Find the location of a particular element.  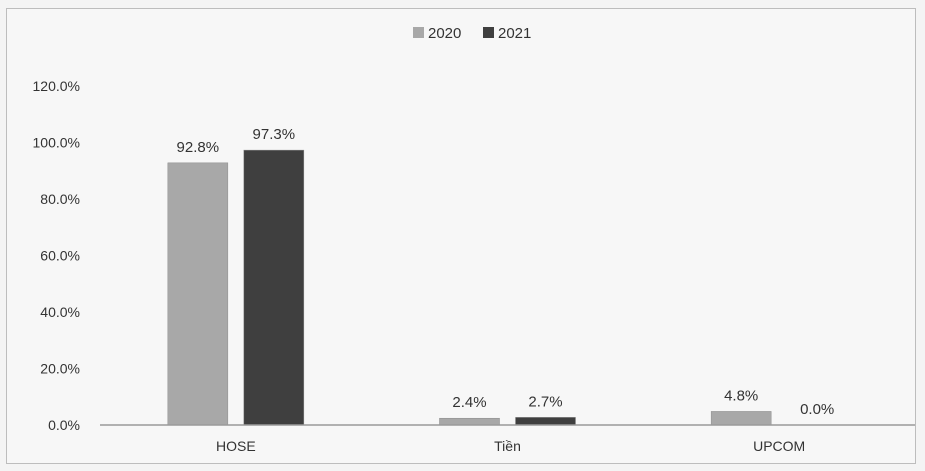

y-tick-label: 100.0% is located at coordinates (56, 143).